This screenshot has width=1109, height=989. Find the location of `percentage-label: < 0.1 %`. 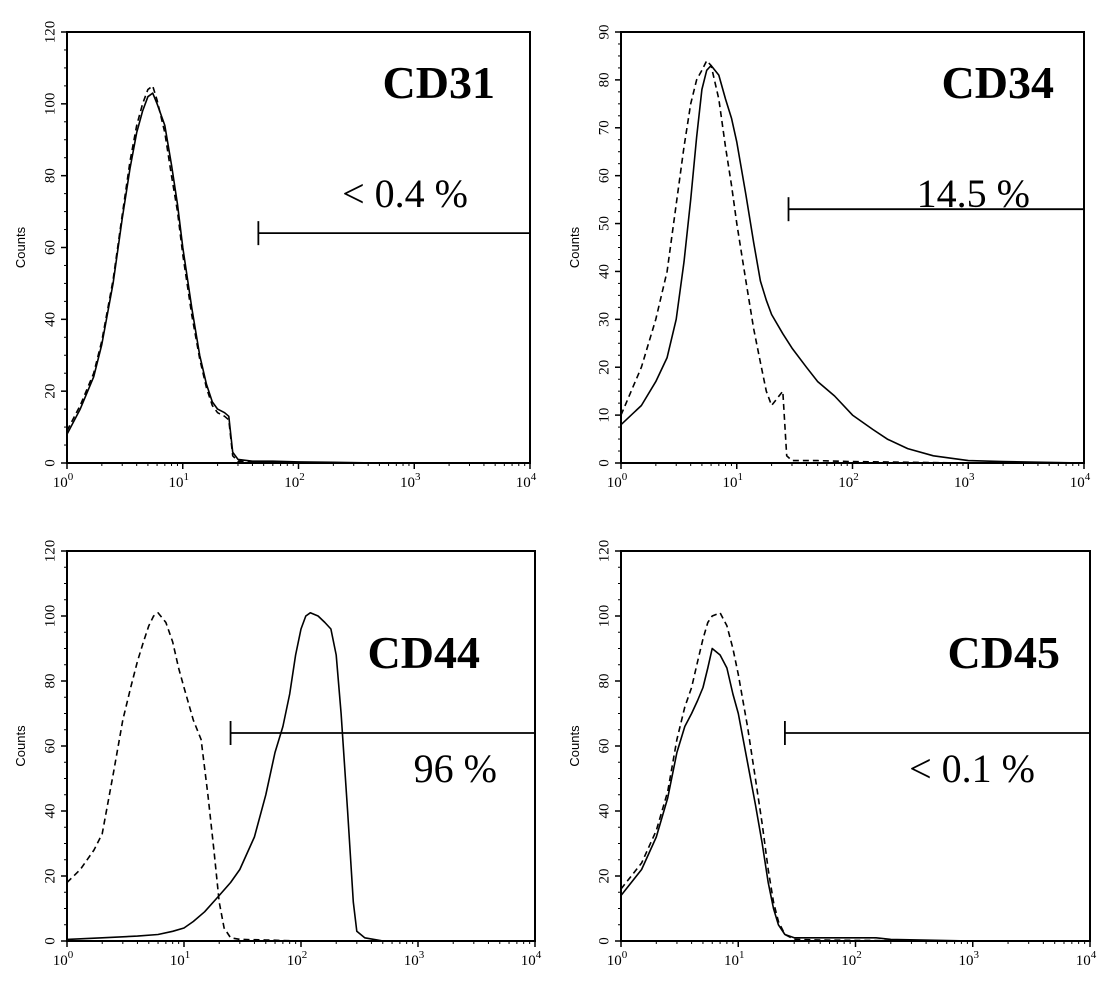

percentage-label: < 0.1 % is located at coordinates (972, 768).